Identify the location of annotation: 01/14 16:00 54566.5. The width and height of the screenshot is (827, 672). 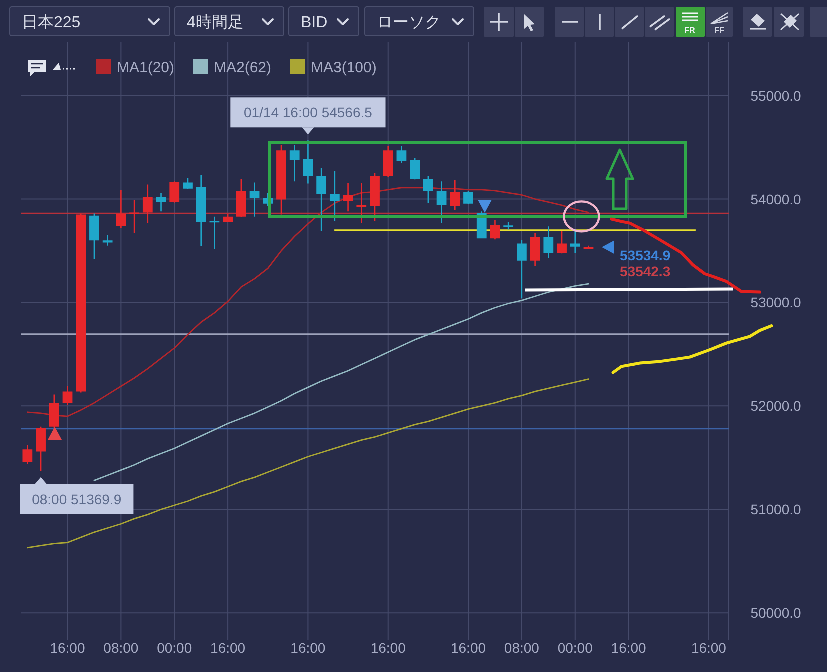
(308, 112).